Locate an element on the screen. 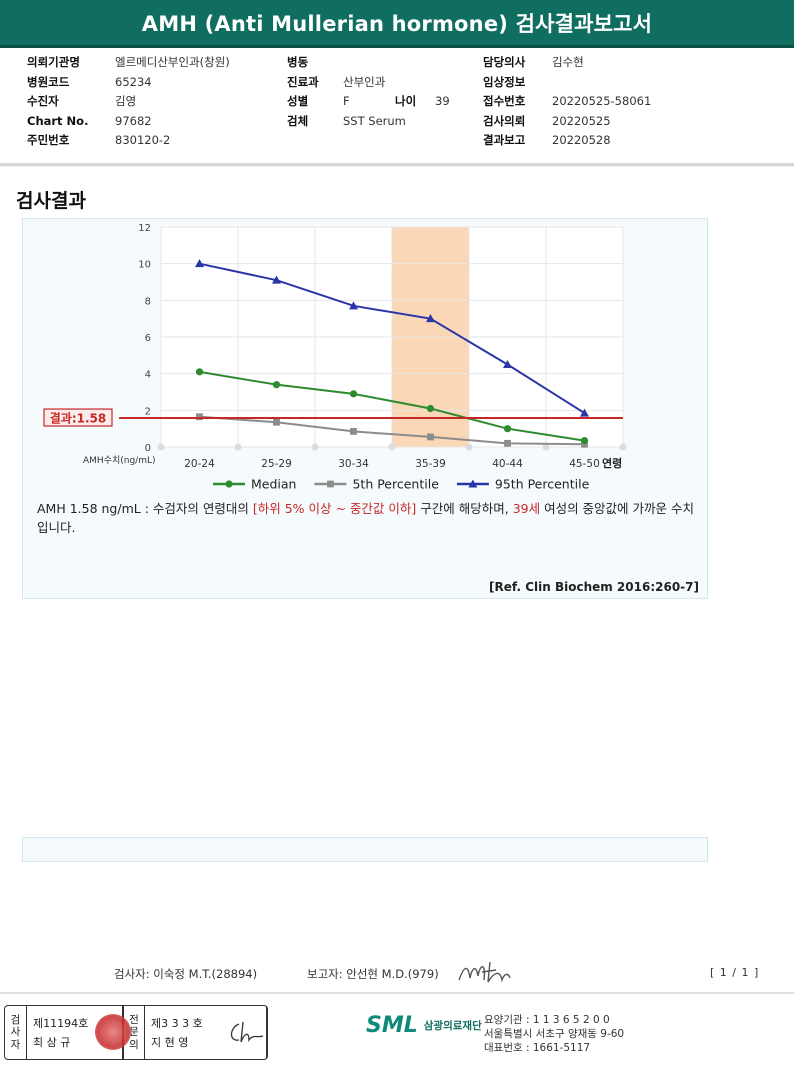  info-value: 97682 is located at coordinates (133, 120).